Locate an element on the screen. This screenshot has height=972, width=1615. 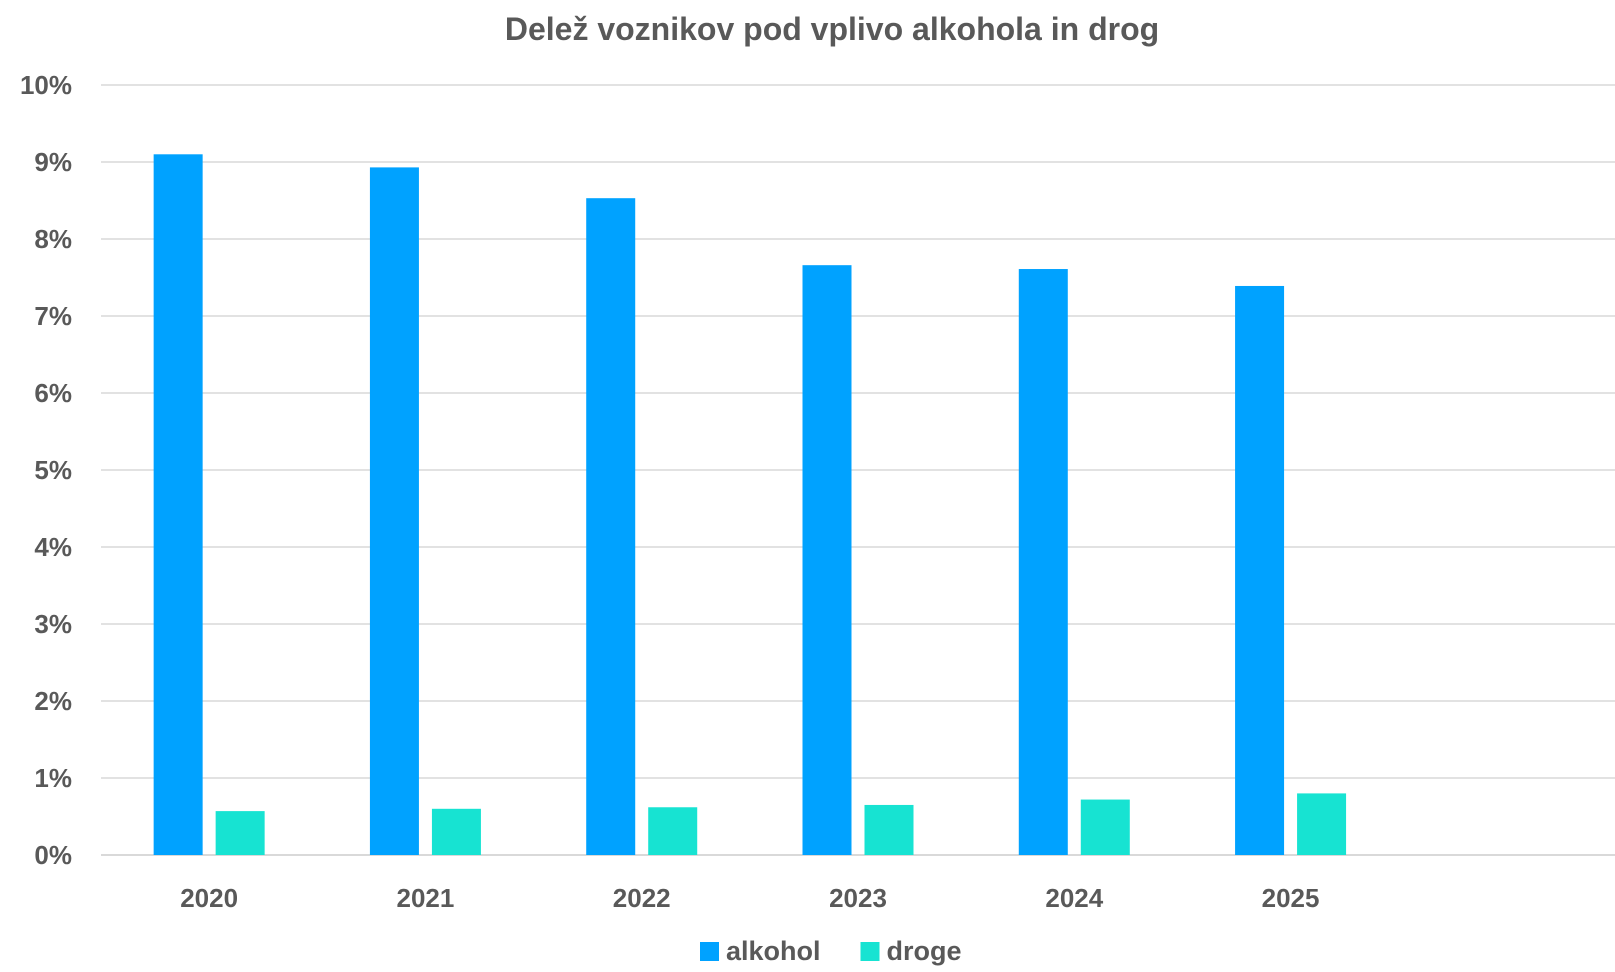
bar-alkohol-2024 is located at coordinates (1043, 562).